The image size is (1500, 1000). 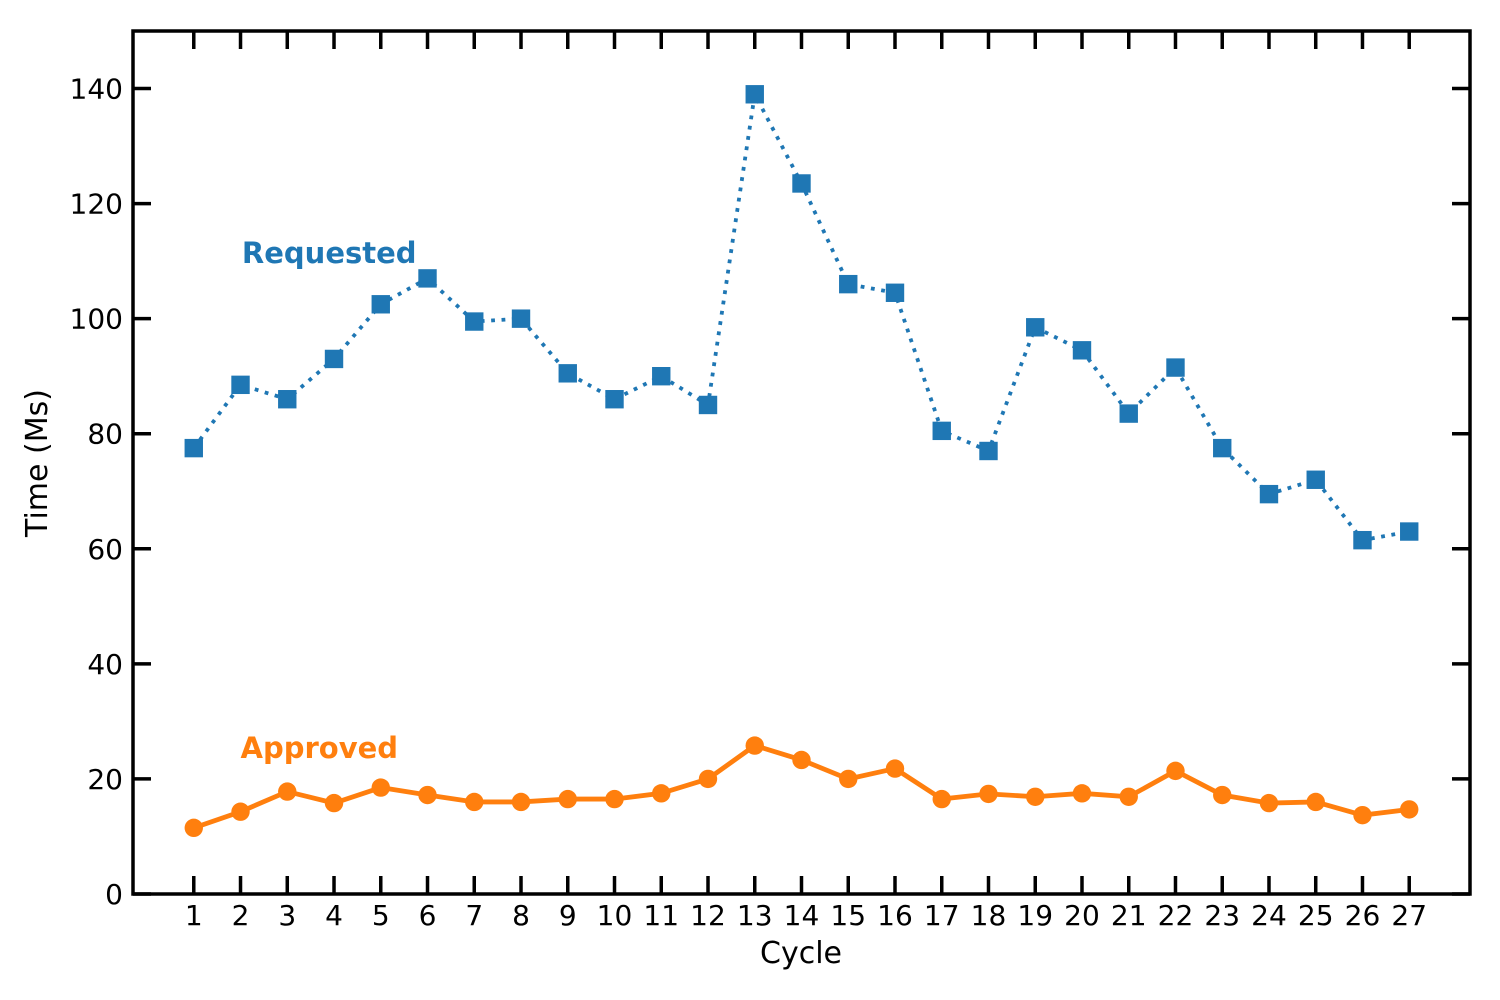 What do you see at coordinates (568, 915) in the screenshot?
I see `x-tick-label: 9` at bounding box center [568, 915].